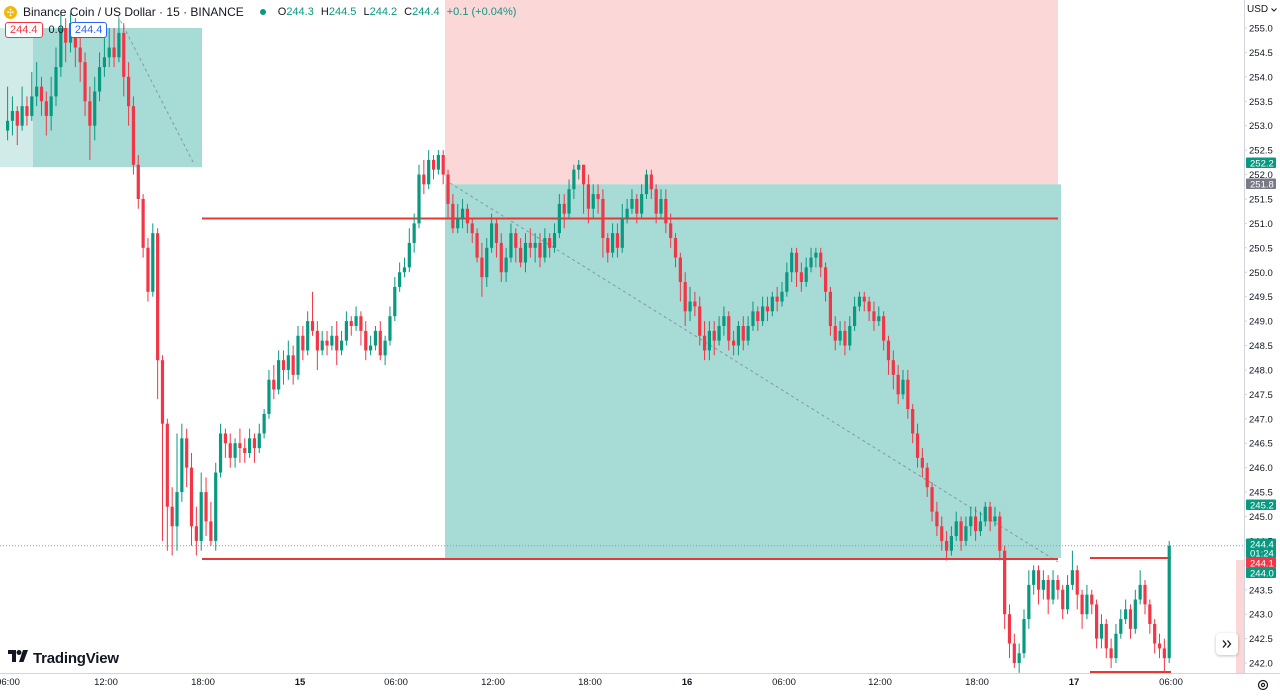 The height and width of the screenshot is (698, 1280). I want to click on ohlc-high: 244.5, so click(342, 12).